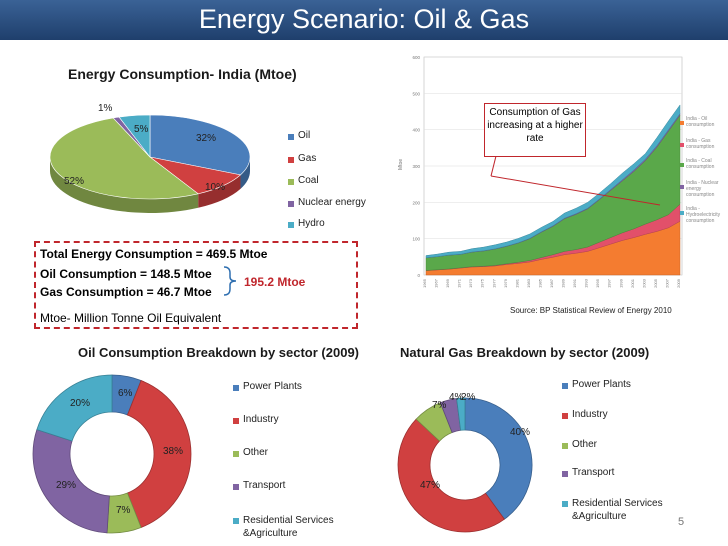 Image resolution: width=728 pixels, height=546 pixels. I want to click on area-xtick: 1991, so click(574, 283).